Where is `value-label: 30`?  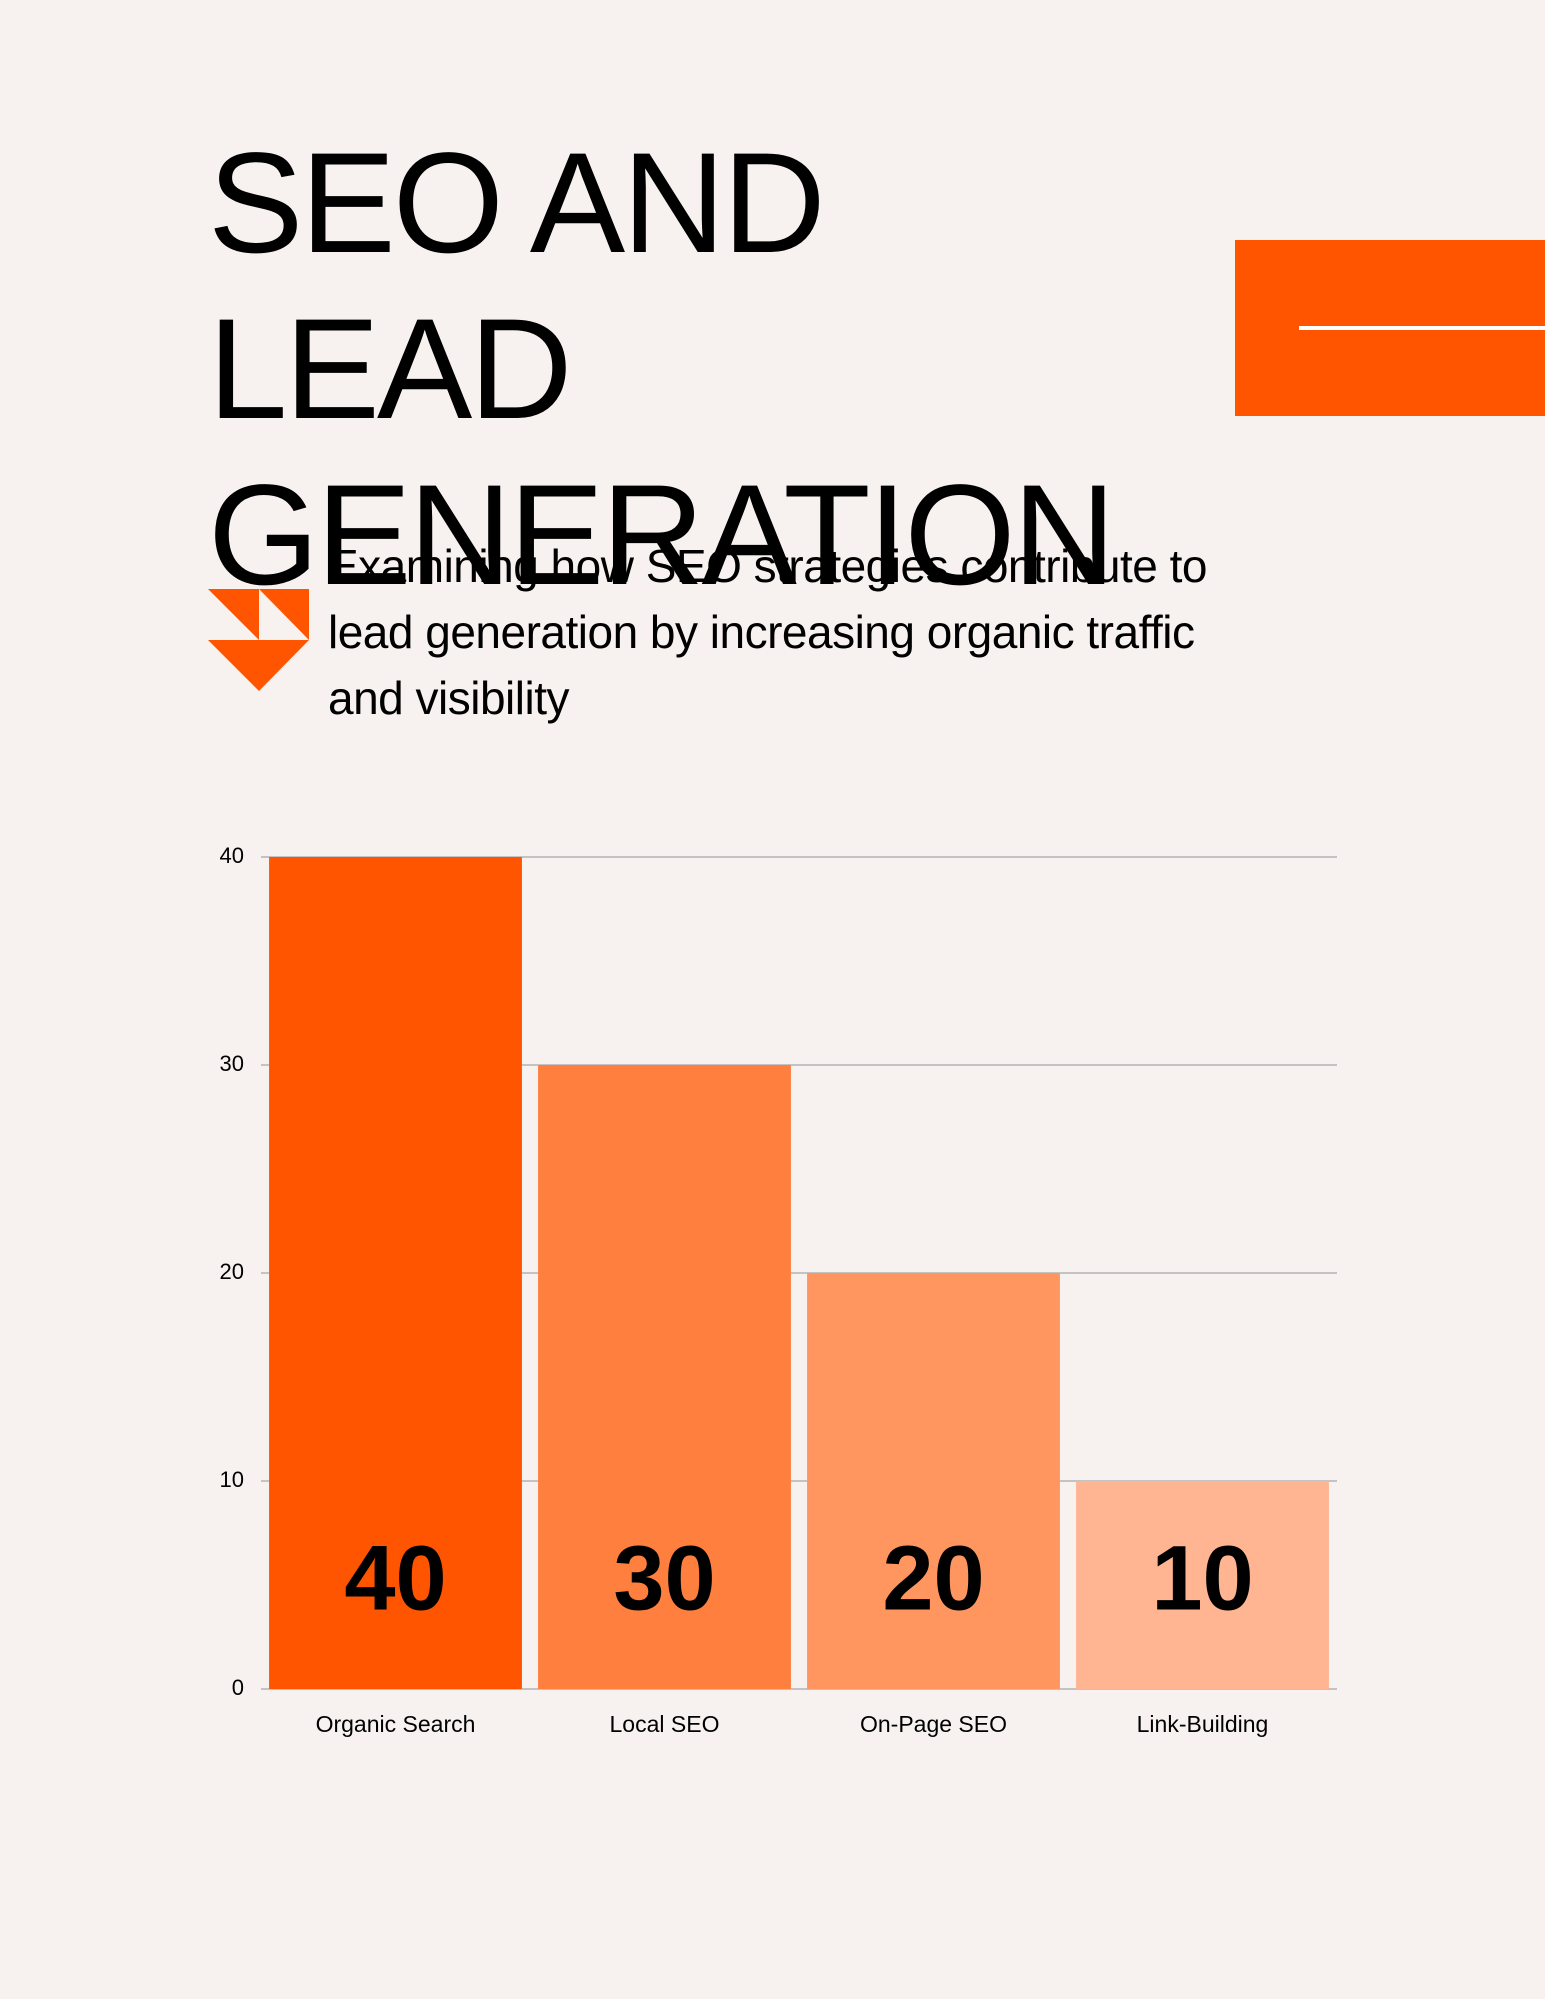
value-label: 30 is located at coordinates (664, 1578).